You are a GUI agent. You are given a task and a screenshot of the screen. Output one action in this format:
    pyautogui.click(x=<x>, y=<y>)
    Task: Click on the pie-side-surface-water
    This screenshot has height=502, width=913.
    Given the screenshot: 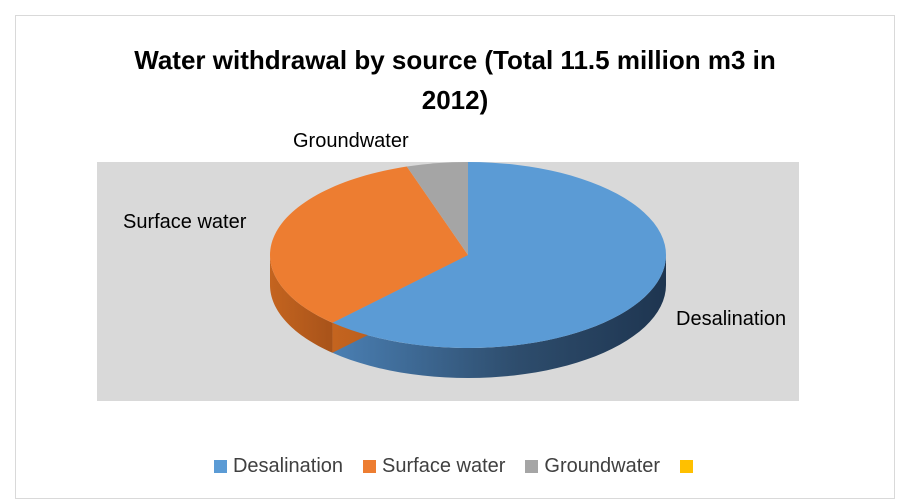 What is the action you would take?
    pyautogui.click(x=301, y=304)
    